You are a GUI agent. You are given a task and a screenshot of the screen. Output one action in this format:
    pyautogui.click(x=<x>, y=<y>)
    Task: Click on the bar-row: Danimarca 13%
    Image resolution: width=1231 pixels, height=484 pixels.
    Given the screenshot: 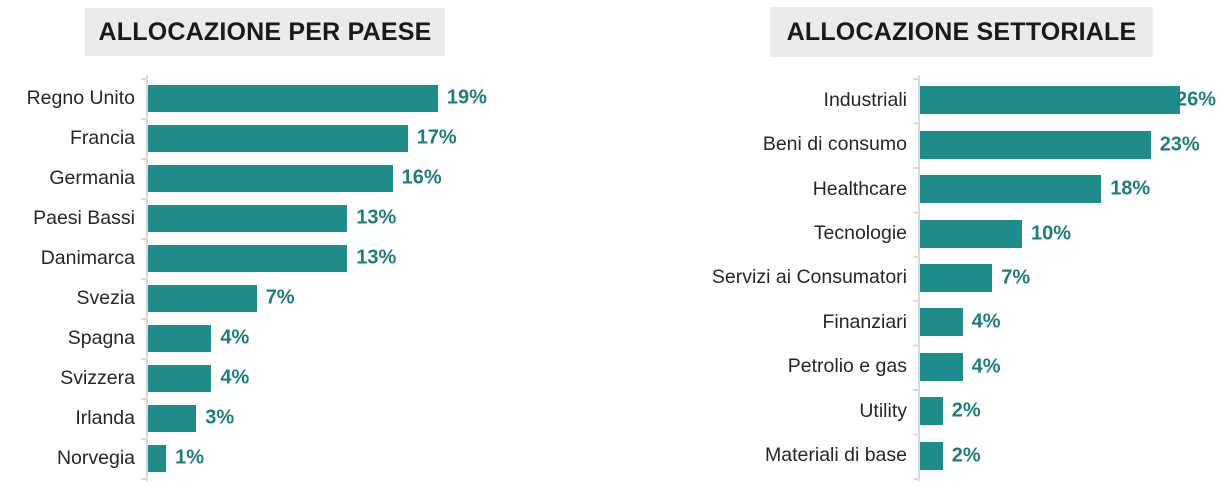 What is the action you would take?
    pyautogui.click(x=270, y=258)
    